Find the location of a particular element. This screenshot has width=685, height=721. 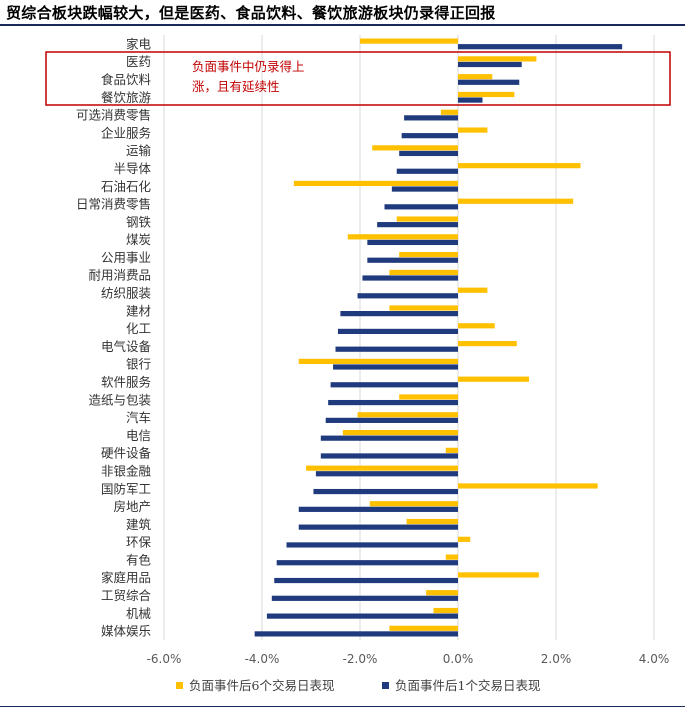

category-label: 公用事业 is located at coordinates (126, 257).